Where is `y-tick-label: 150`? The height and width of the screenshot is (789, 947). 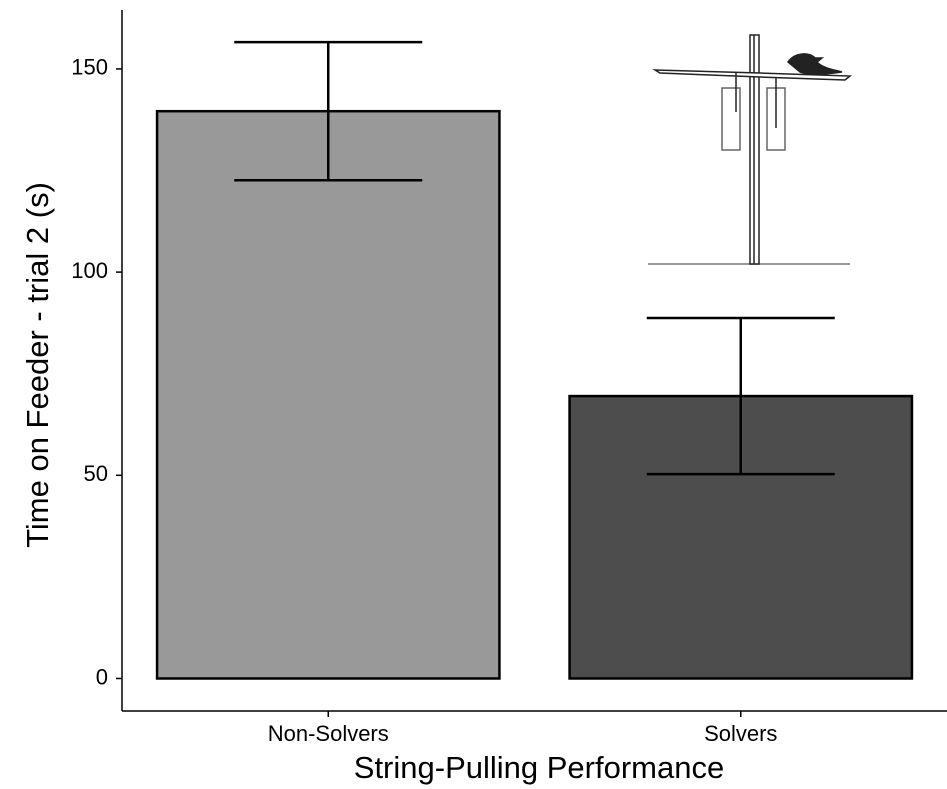
y-tick-label: 150 is located at coordinates (89, 67).